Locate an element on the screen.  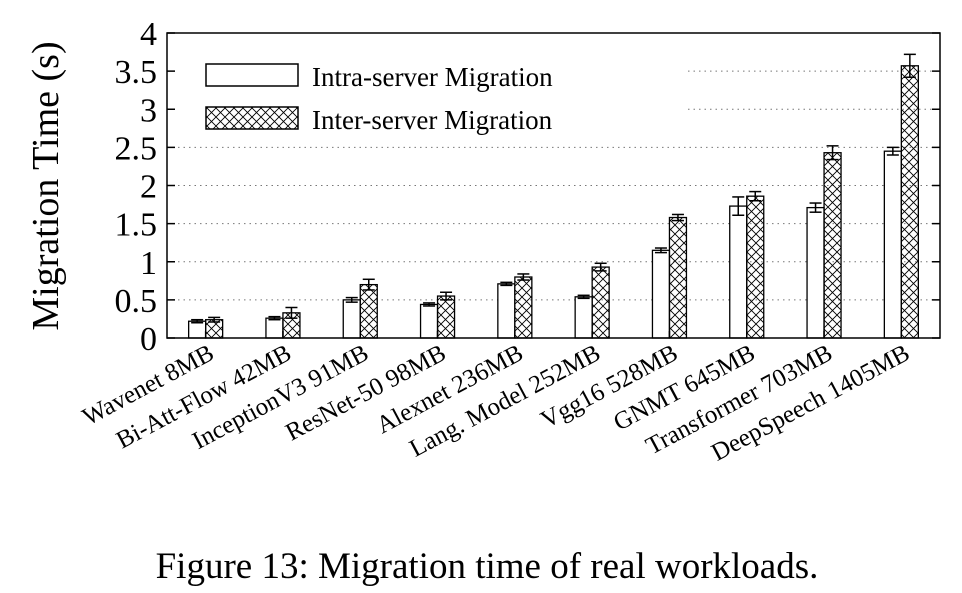
legend-label-intra: Intra-server Migration is located at coordinates (432, 77).